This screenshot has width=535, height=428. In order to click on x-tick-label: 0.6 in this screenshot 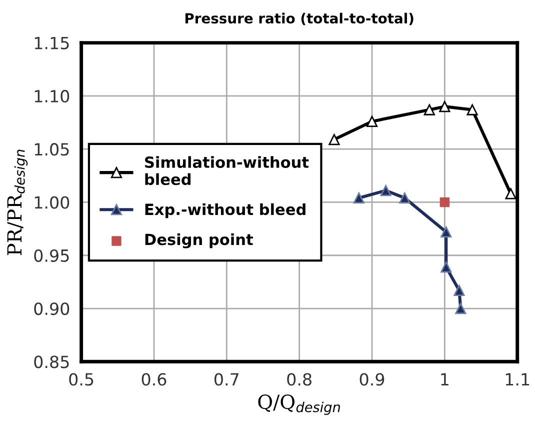, I will do `click(154, 379)`.